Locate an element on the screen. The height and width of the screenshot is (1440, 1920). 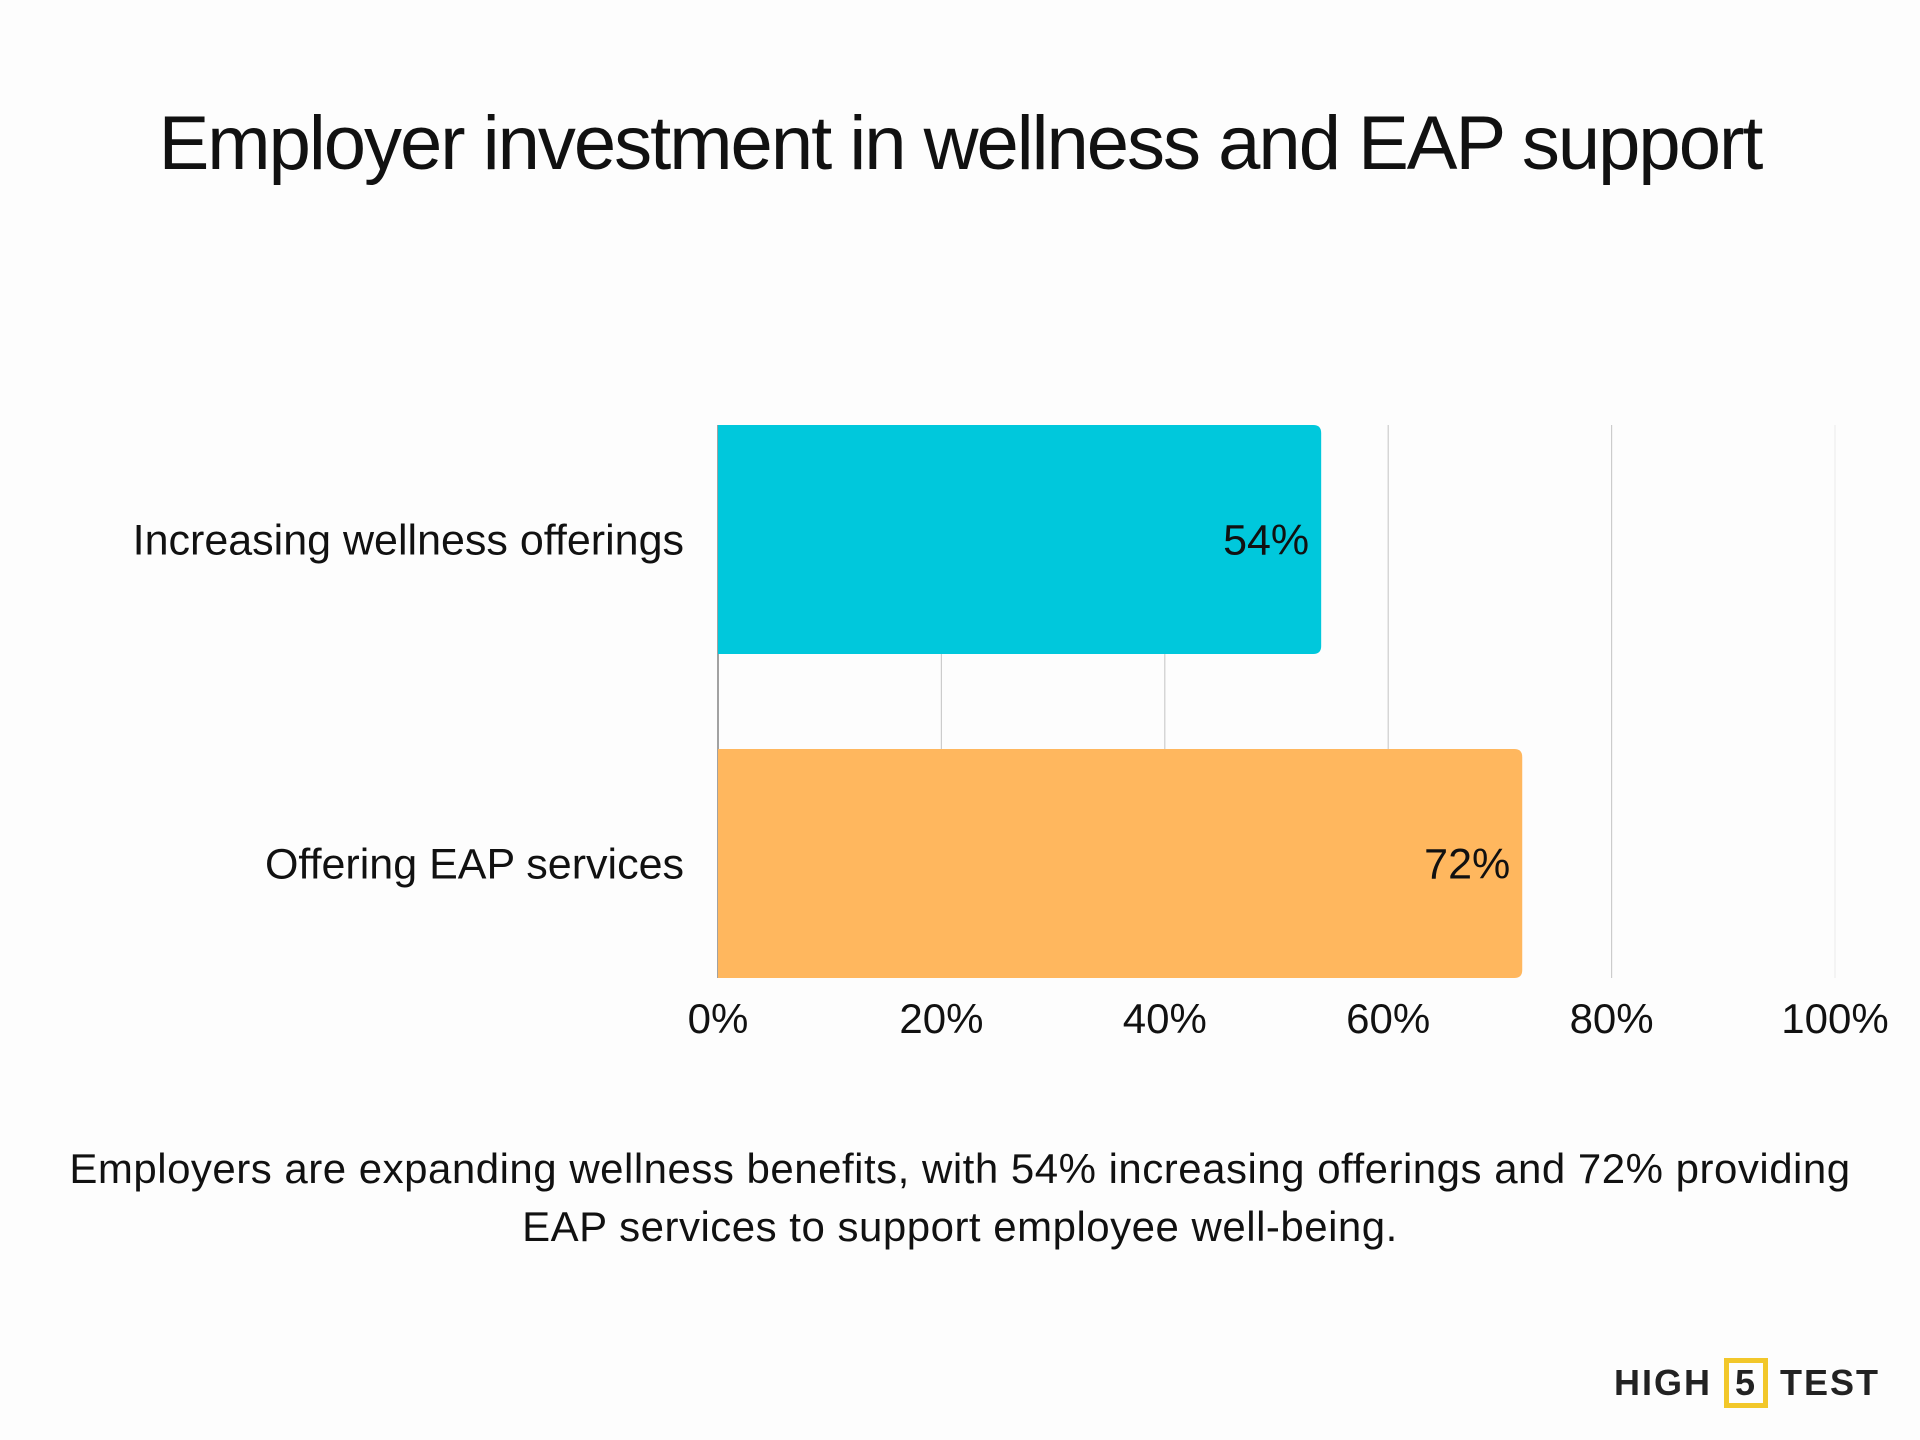
data-label: 54% is located at coordinates (1266, 541).